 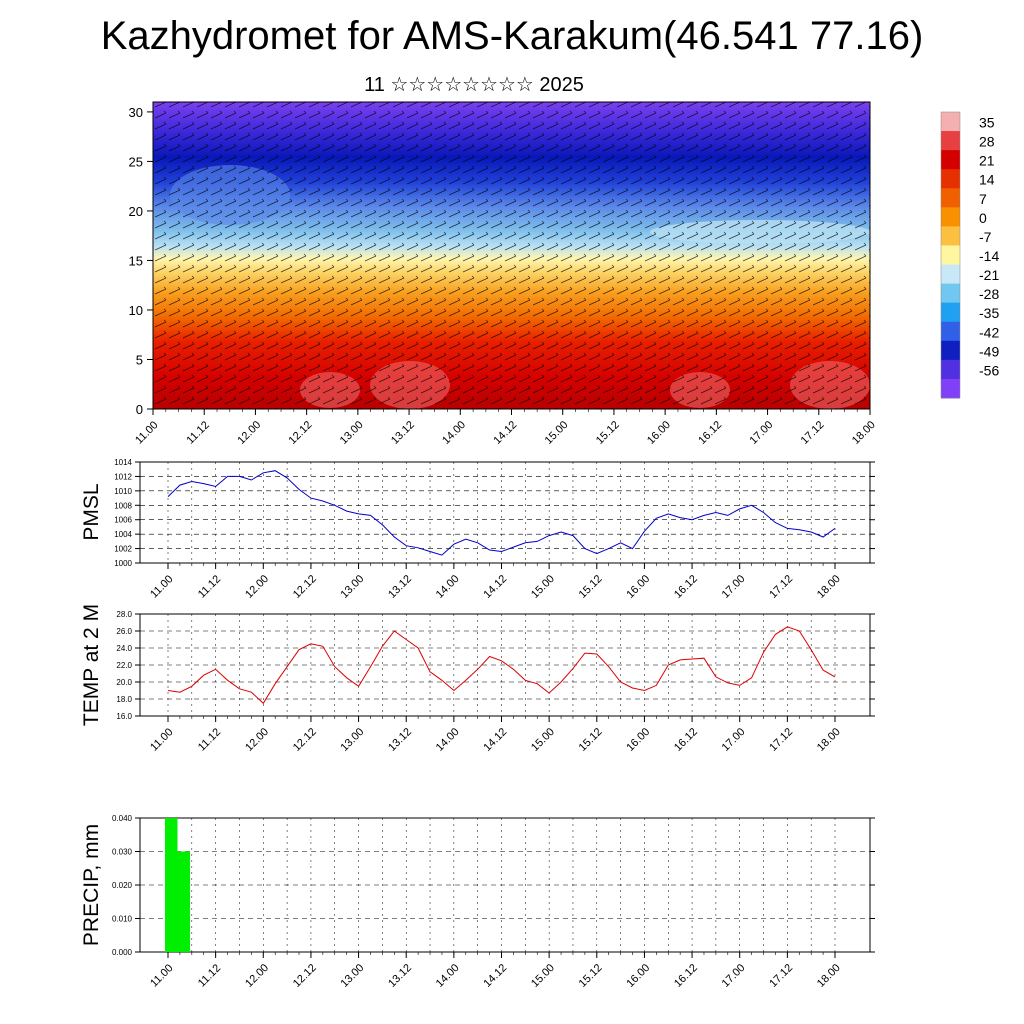 What do you see at coordinates (989, 313) in the screenshot?
I see `colorbar-label: -35` at bounding box center [989, 313].